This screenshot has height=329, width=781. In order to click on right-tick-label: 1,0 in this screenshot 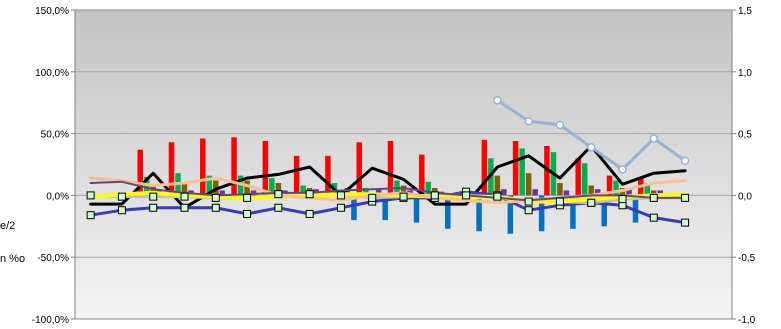, I will do `click(745, 73)`.